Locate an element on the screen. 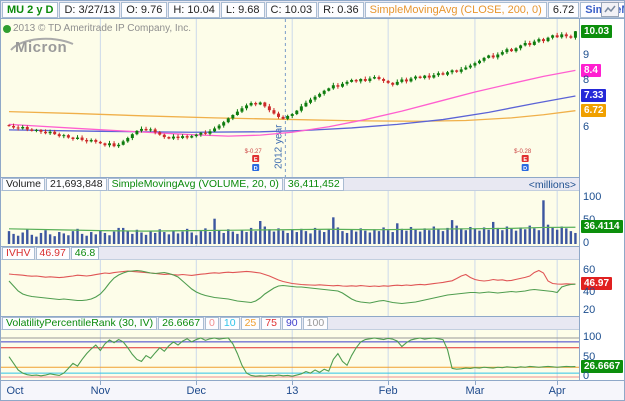 The width and height of the screenshot is (625, 401). date-cell: D: 3/27/13 is located at coordinates (90, 9).